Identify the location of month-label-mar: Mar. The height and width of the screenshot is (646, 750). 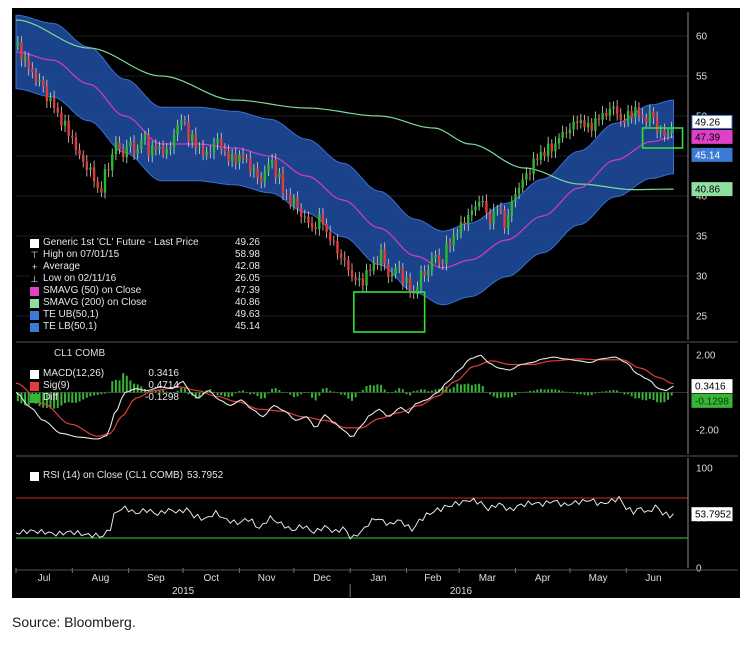
(488, 578).